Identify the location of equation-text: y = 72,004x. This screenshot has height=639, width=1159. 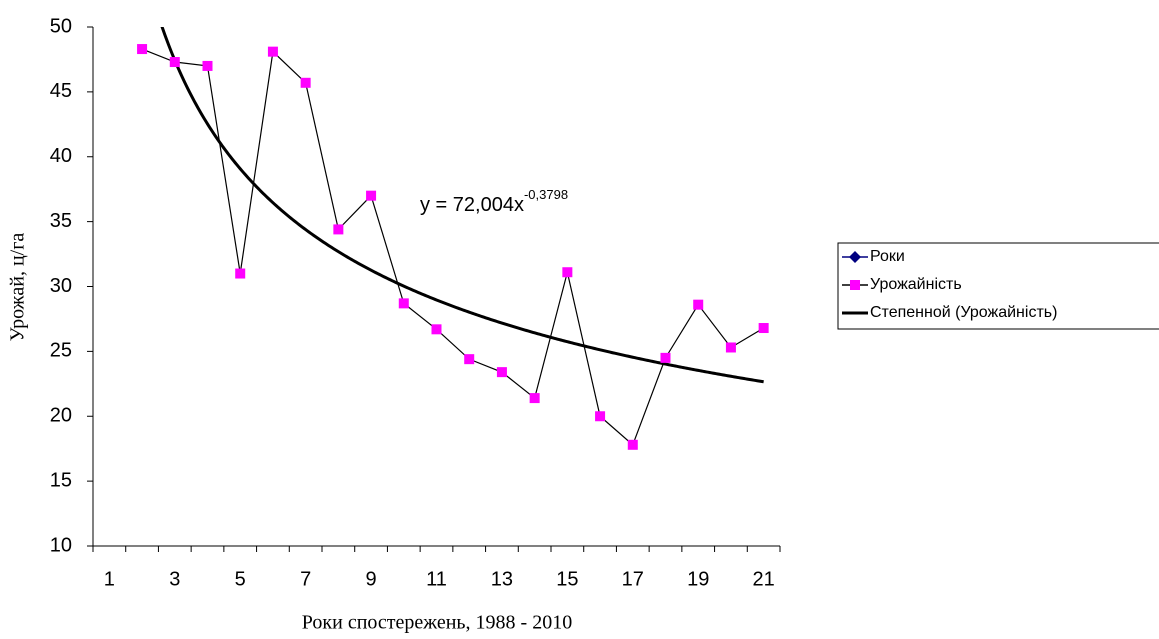
(472, 205).